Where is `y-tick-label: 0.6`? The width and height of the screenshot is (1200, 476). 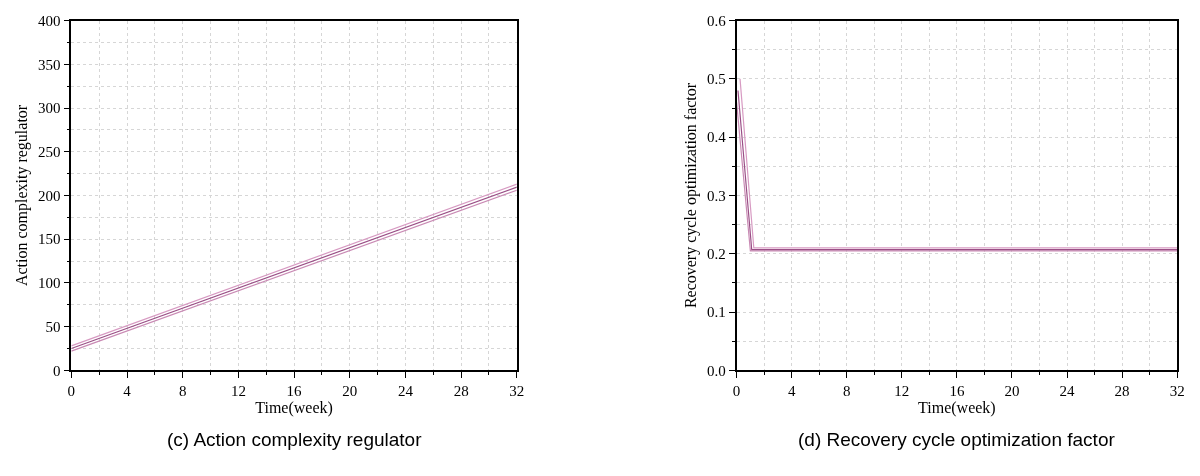 y-tick-label: 0.6 is located at coordinates (717, 20).